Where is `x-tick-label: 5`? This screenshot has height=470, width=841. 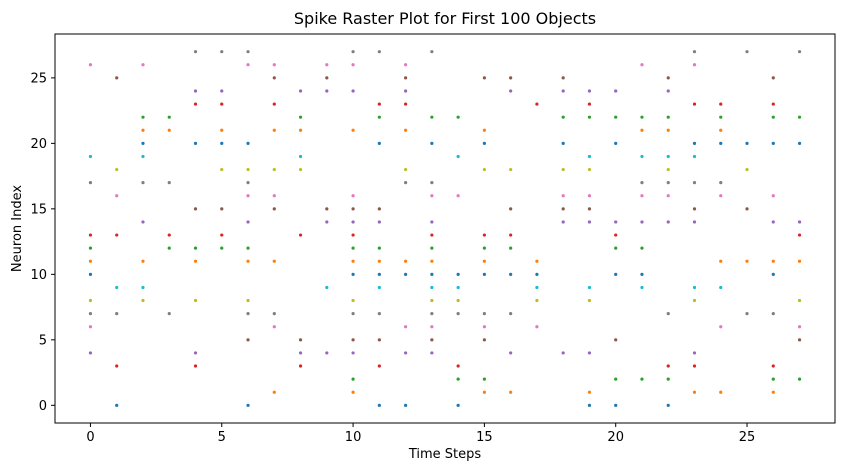 x-tick-label: 5 is located at coordinates (222, 437).